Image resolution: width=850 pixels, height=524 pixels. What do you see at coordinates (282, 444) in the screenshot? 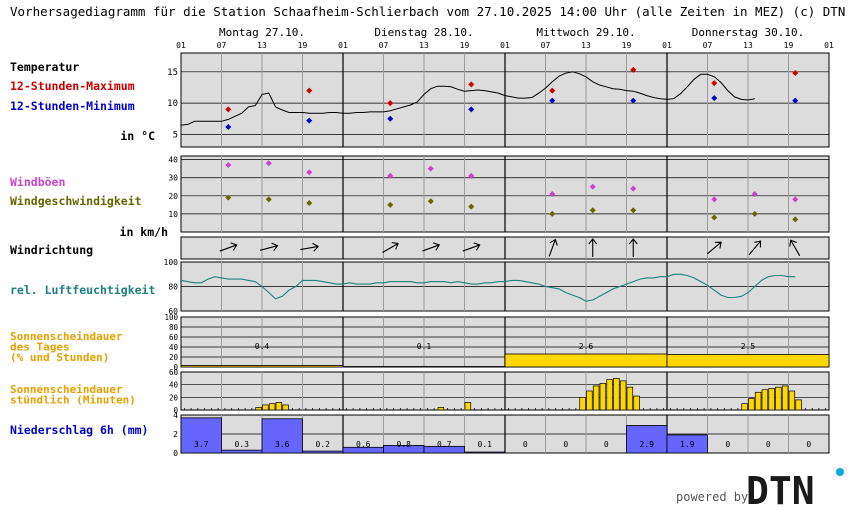
I see `precip-label: 3.6` at bounding box center [282, 444].